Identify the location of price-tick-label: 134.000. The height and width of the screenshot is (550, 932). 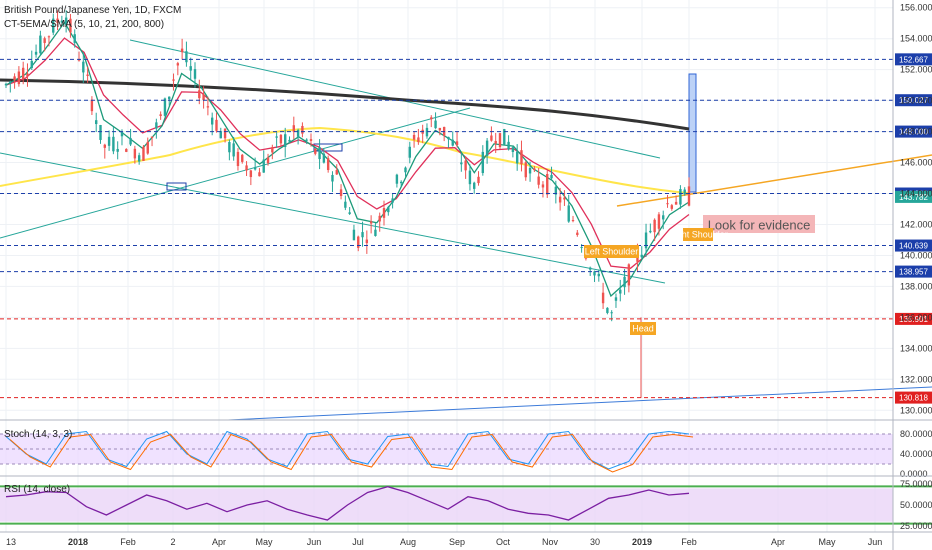
(916, 348).